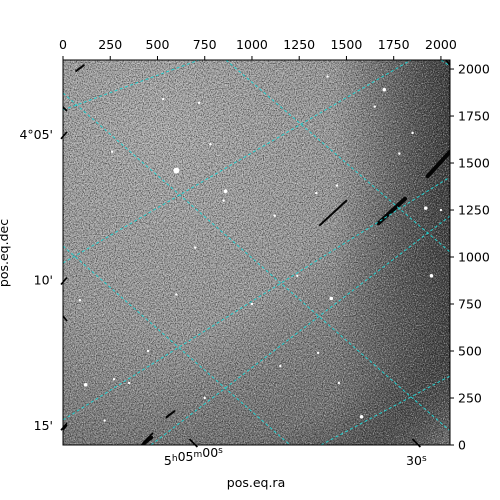 The height and width of the screenshot is (500, 500). What do you see at coordinates (470, 398) in the screenshot?
I see `y-tick-label: 250` at bounding box center [470, 398].